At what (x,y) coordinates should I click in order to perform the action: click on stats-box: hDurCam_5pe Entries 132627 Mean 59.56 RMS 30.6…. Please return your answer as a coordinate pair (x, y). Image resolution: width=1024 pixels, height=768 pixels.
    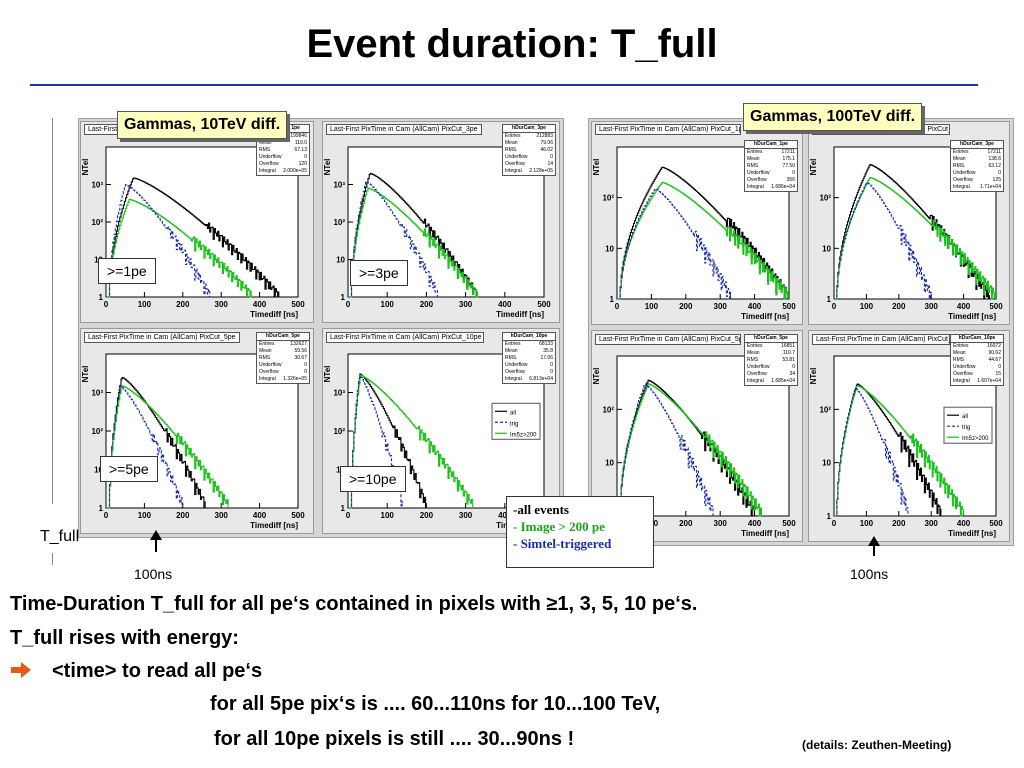
    Looking at the image, I should click on (283, 358).